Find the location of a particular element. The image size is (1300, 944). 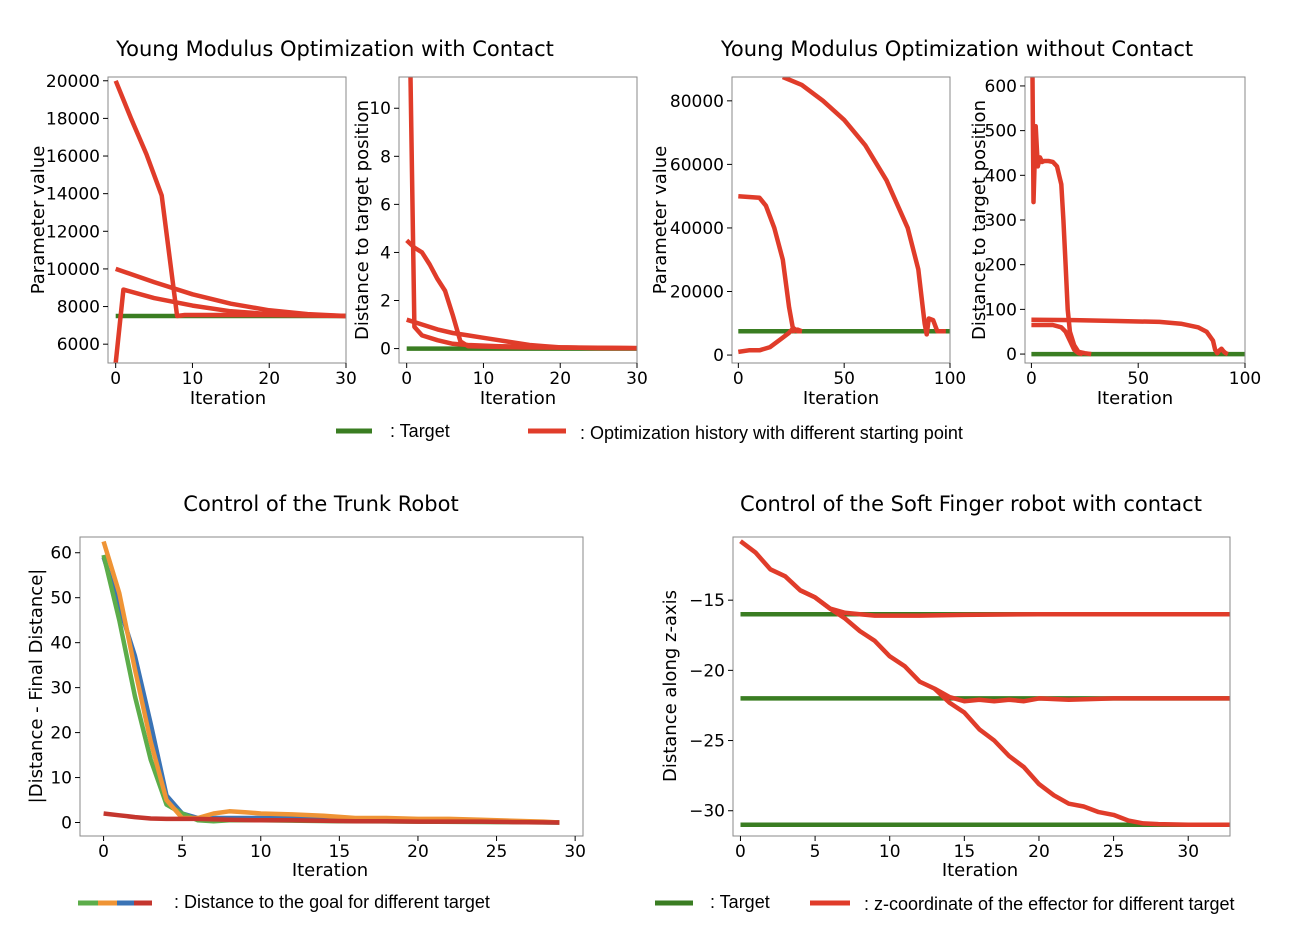

y-tick-label: 200 is located at coordinates (1001, 266).